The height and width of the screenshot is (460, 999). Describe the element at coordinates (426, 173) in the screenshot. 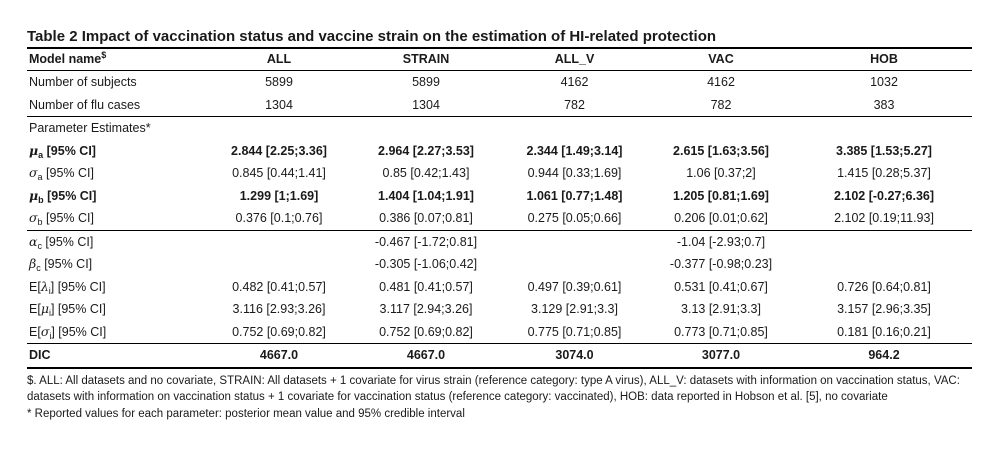

I see `cell: 0.85 [0.42;1.43]` at that location.